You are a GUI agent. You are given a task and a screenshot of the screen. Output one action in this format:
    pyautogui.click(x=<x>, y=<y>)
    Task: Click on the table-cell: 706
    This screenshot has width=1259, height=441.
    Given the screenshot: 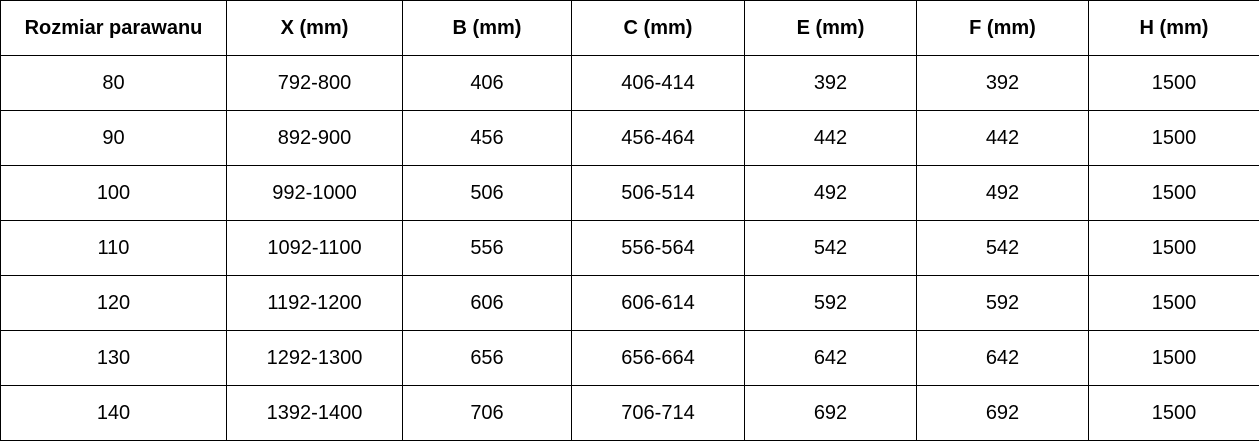 What is the action you would take?
    pyautogui.click(x=487, y=413)
    